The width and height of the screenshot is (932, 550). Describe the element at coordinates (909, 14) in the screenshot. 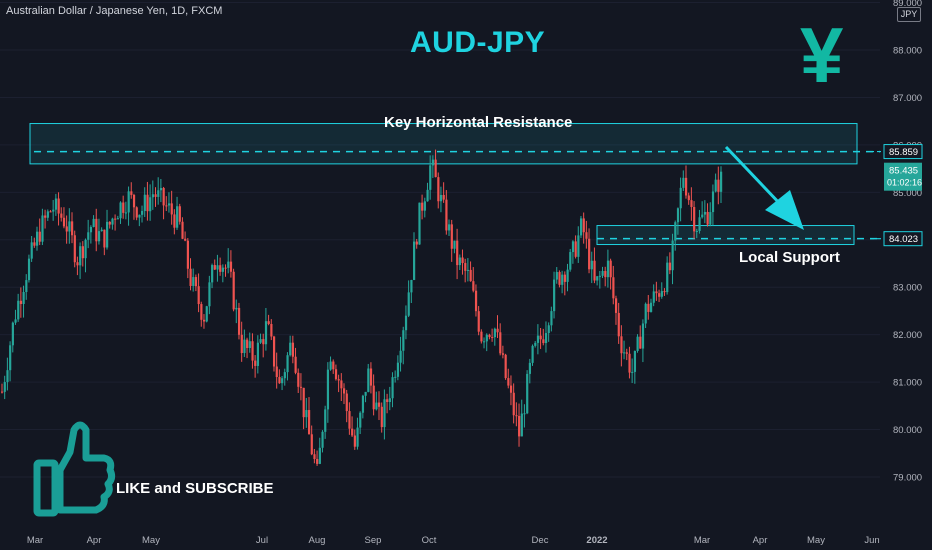

I see `currency-unit-badge: JPY` at that location.